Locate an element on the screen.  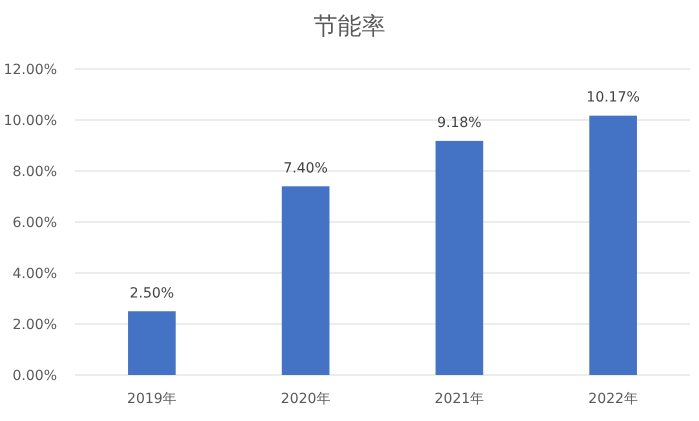
y-tick-label: 10.00% is located at coordinates (30, 121).